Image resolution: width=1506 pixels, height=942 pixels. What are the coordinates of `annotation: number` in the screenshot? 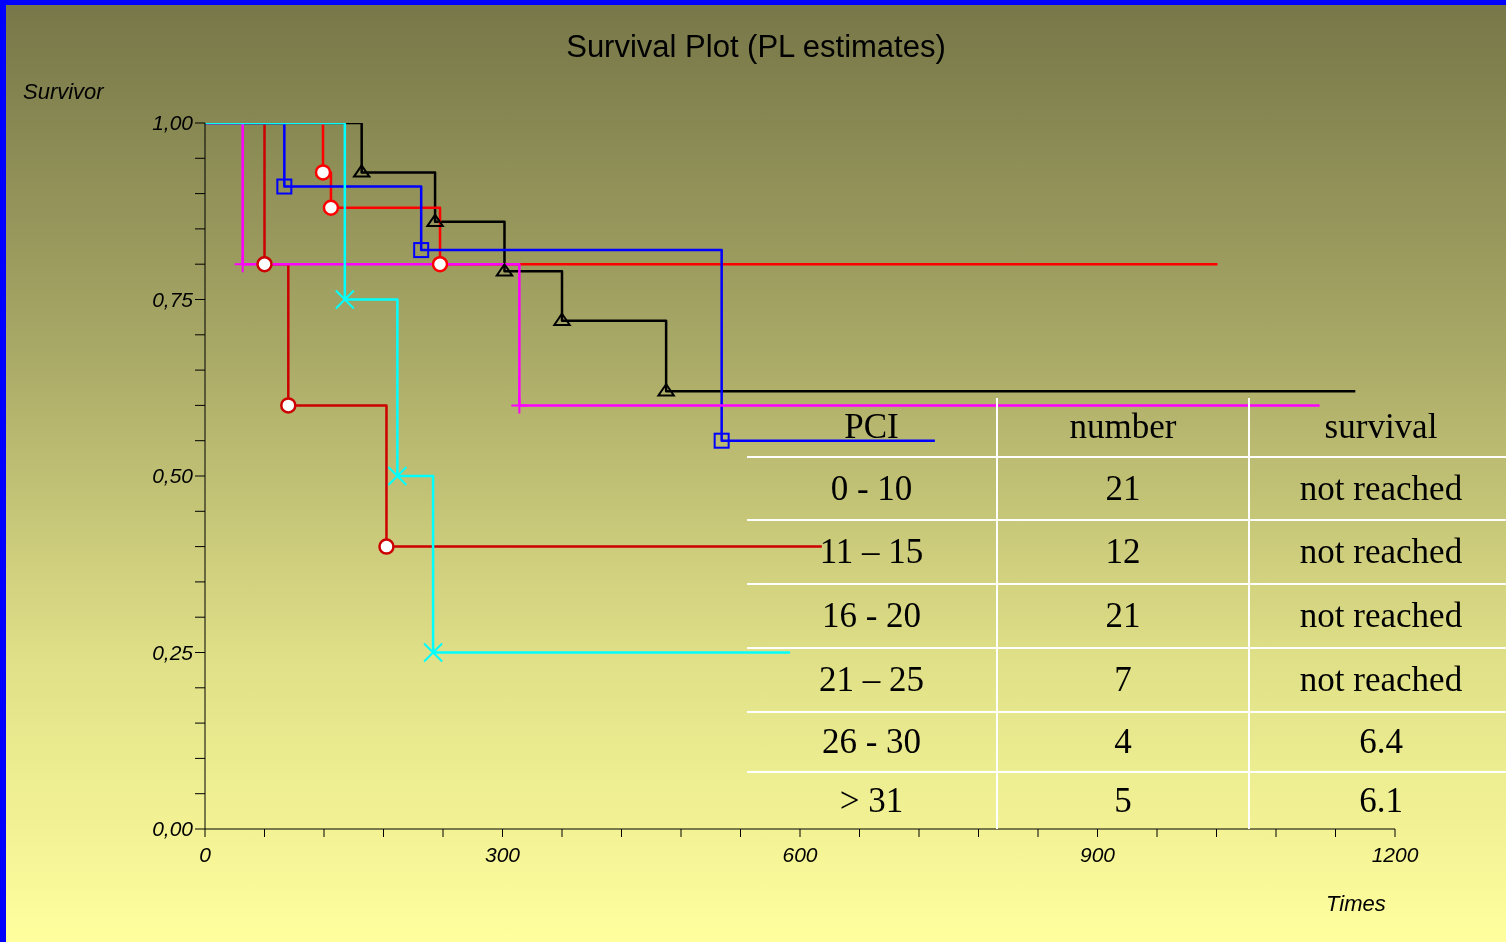 It's located at (1123, 427).